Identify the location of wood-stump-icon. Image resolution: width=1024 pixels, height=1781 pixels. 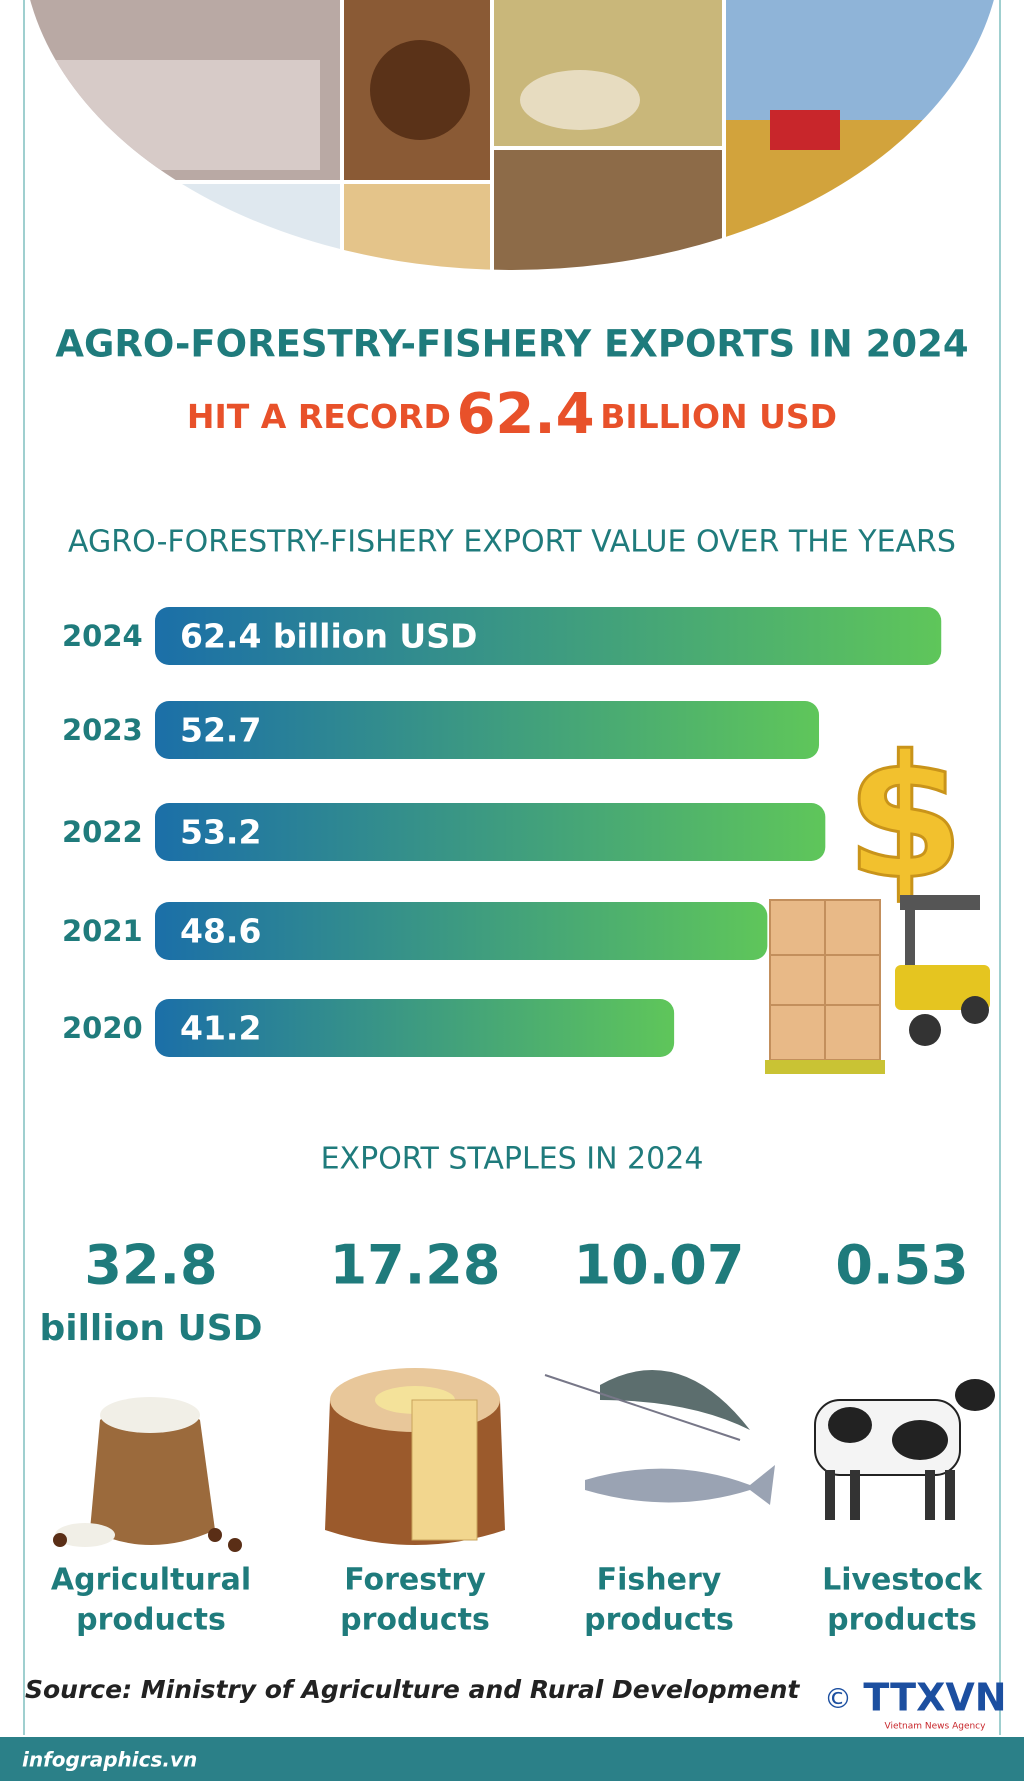
(415, 1456).